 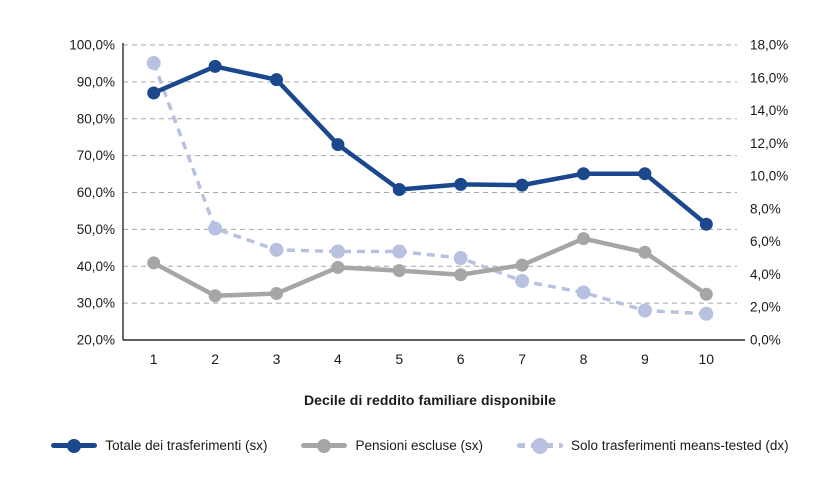 What do you see at coordinates (74, 445) in the screenshot?
I see `legend-marker-solid-blue-icon` at bounding box center [74, 445].